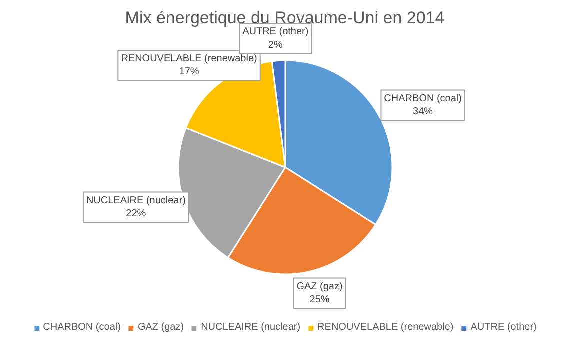  Describe the element at coordinates (275, 32) in the screenshot. I see `slice-label: AUTRE (other)` at that location.